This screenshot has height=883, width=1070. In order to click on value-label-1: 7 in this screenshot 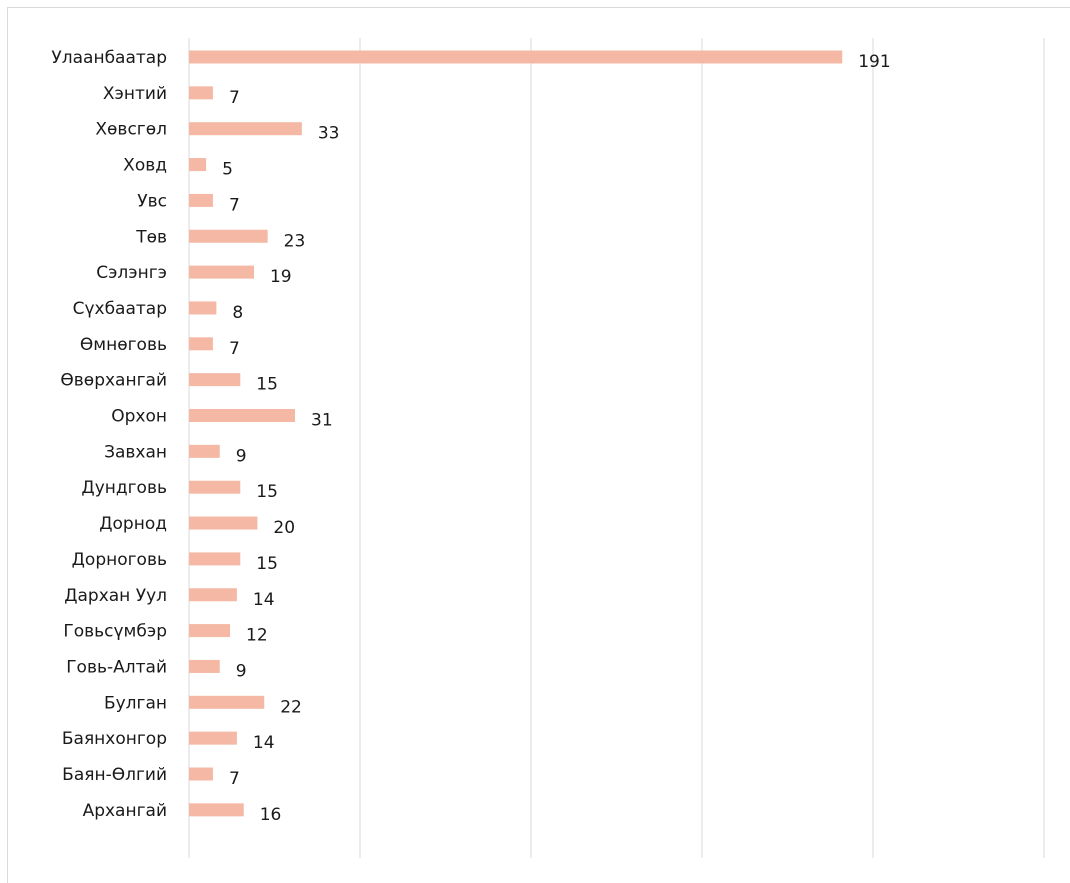, I will do `click(234, 98)`.